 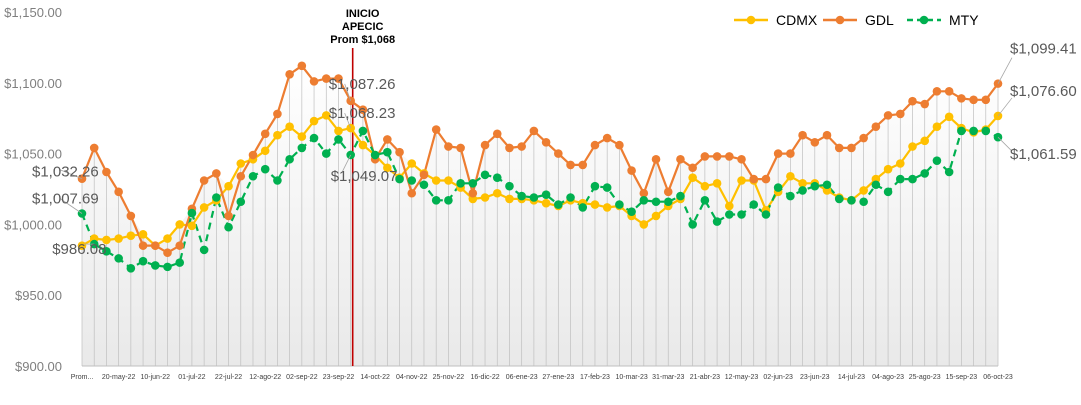 What do you see at coordinates (33, 83) in the screenshot?
I see `y-tick-label: $1,100.00` at bounding box center [33, 83].